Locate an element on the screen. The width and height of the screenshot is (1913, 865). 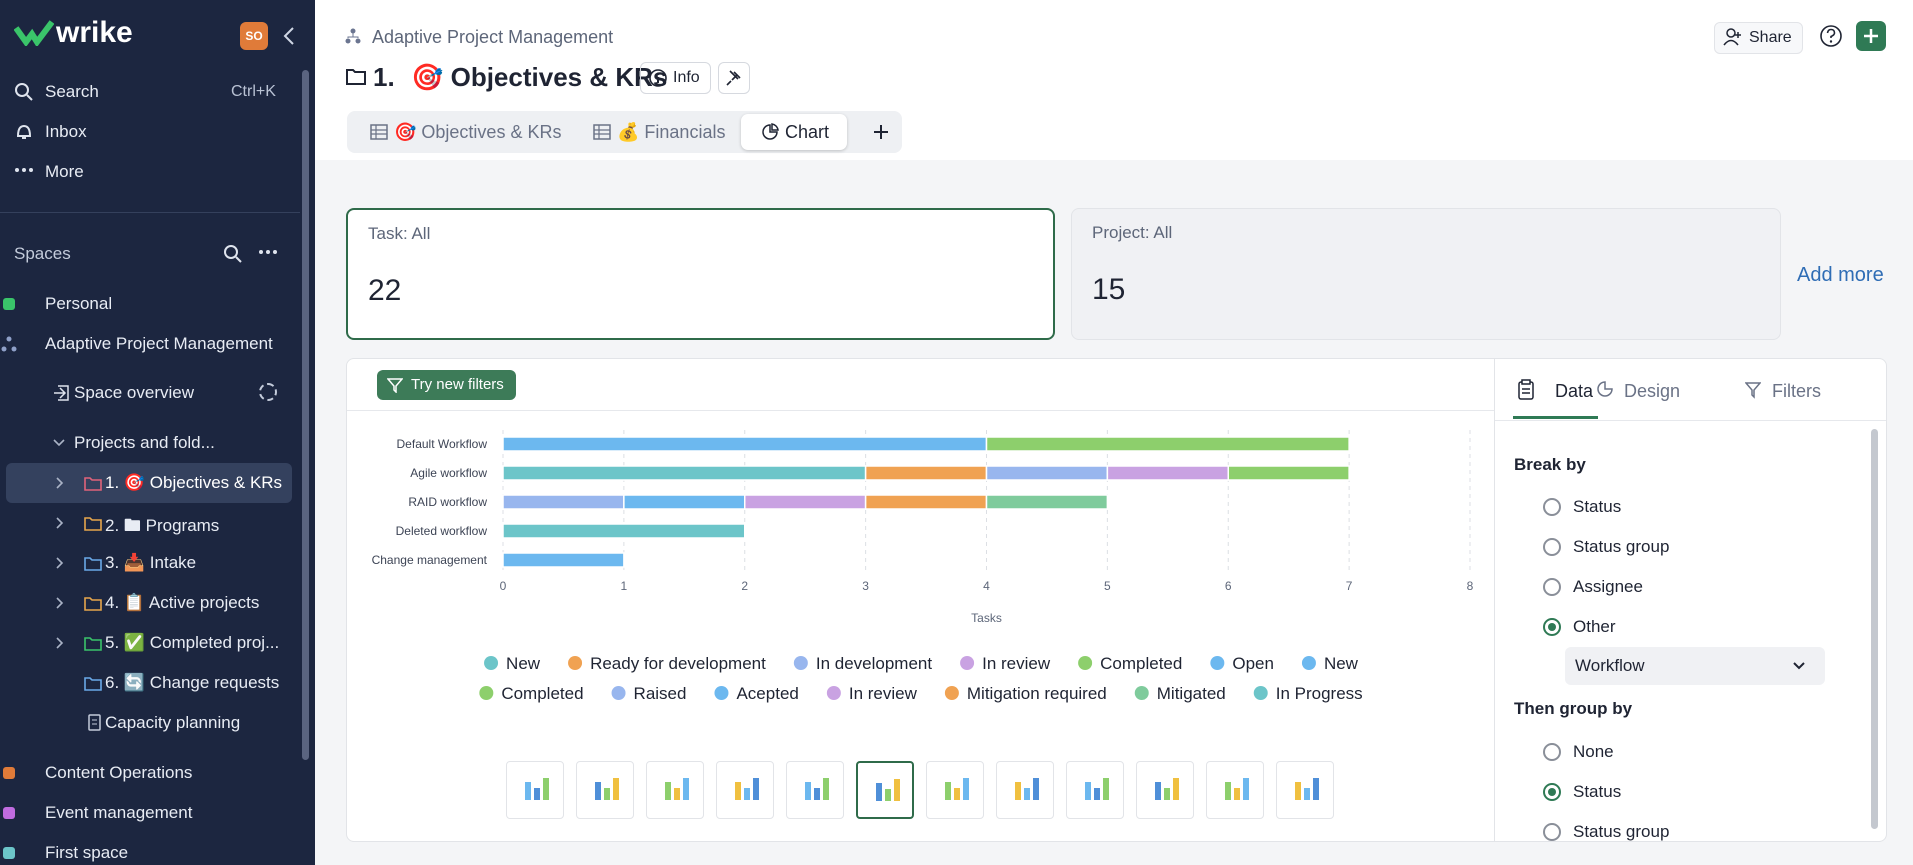
add-more: Add more is located at coordinates (1840, 275).